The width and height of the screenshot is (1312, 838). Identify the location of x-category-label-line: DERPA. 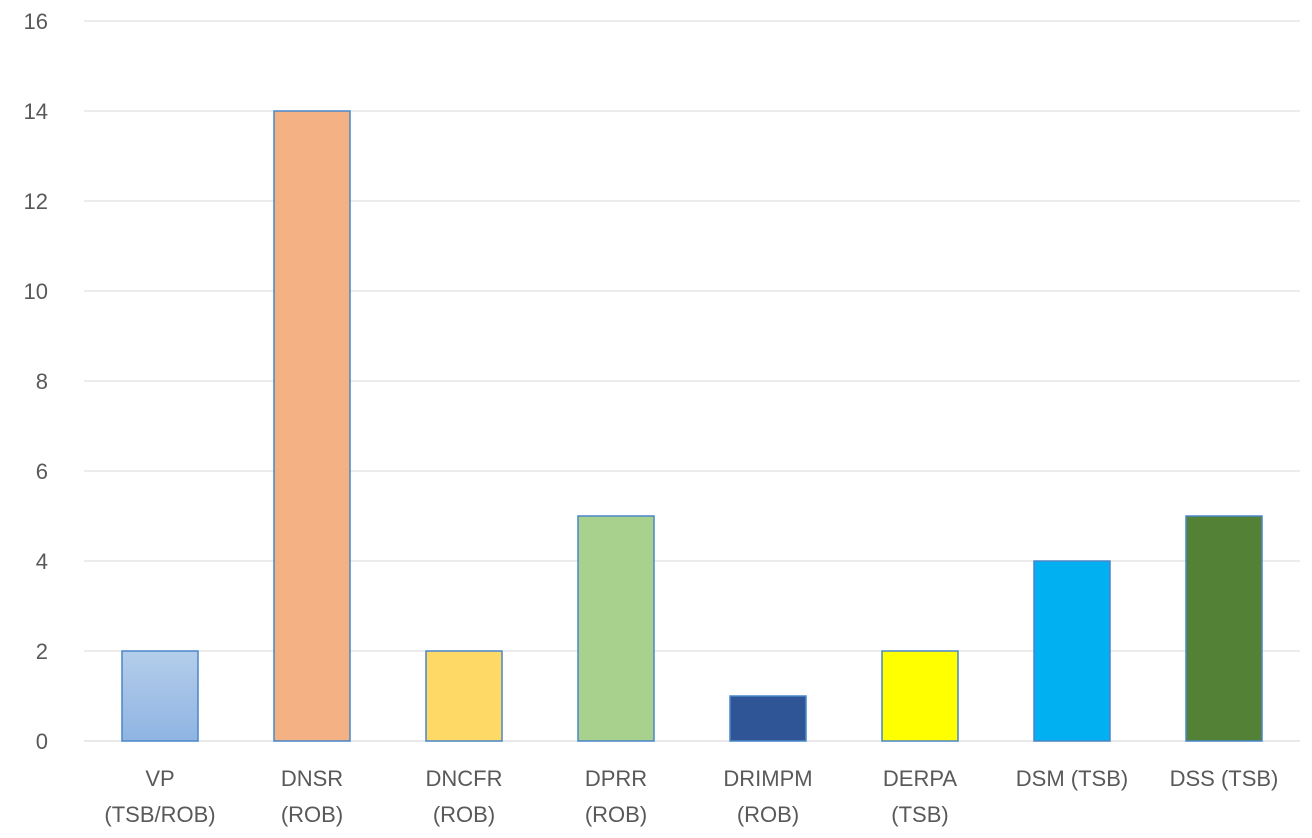
(920, 778).